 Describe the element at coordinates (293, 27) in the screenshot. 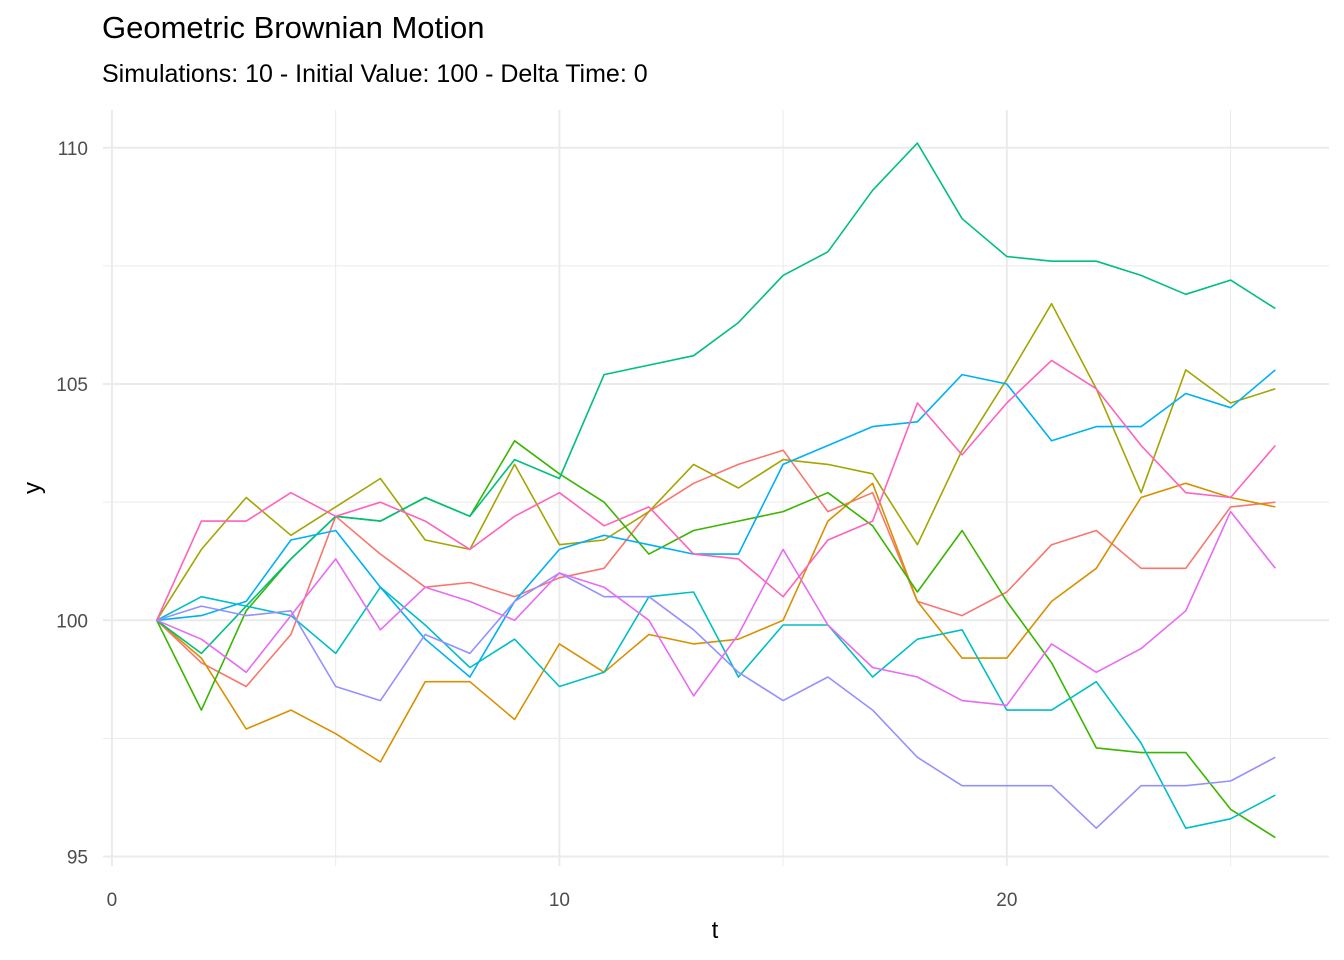

I see `chart-title: Geometric Brownian Motion` at that location.